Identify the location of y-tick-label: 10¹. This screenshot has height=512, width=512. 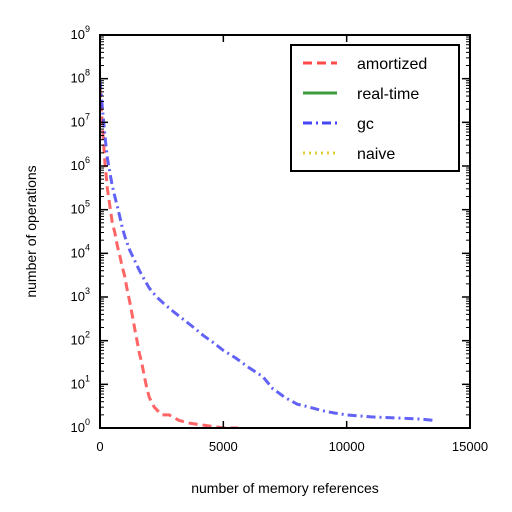
(80, 382).